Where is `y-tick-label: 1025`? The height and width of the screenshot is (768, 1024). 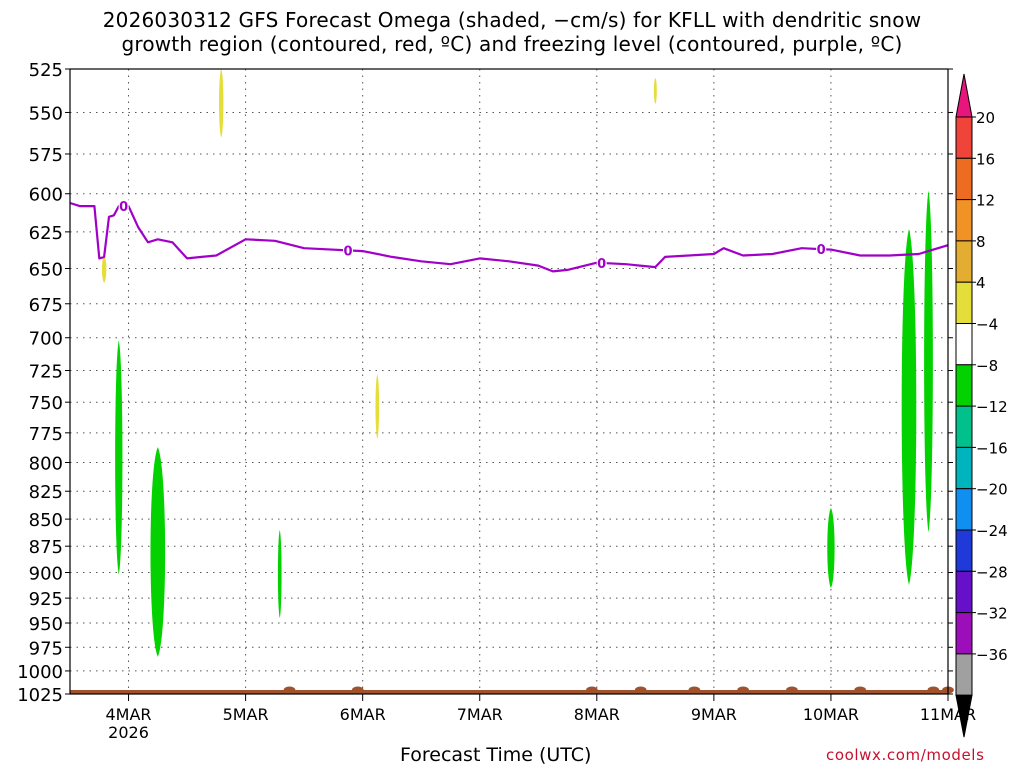 y-tick-label: 1025 is located at coordinates (40, 695).